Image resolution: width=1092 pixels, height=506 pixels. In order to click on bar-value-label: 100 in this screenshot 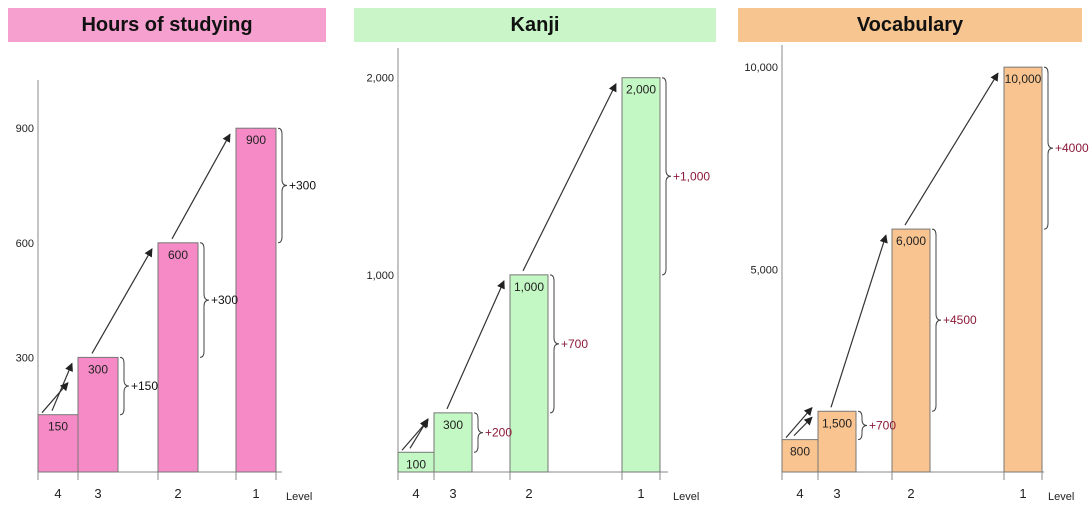, I will do `click(416, 464)`.